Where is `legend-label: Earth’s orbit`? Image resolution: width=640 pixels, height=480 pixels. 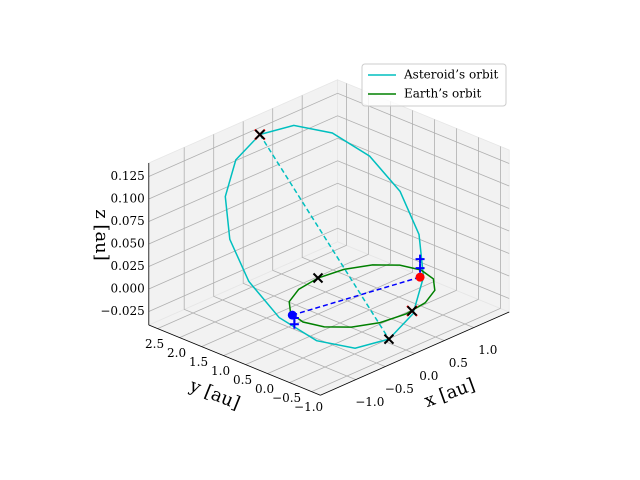
legend-label: Earth’s orbit is located at coordinates (442, 94).